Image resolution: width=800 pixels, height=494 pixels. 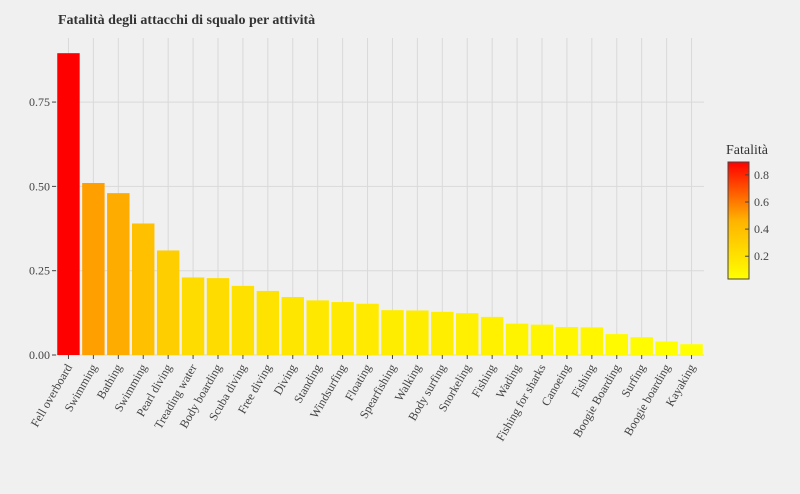 I want to click on y-tick-label: 0.50, so click(x=39, y=186).